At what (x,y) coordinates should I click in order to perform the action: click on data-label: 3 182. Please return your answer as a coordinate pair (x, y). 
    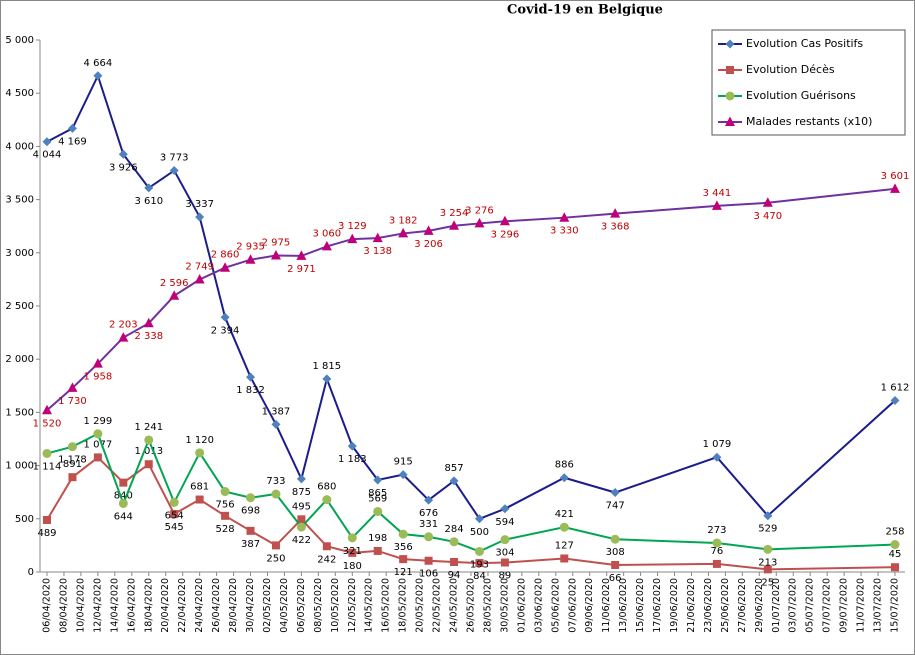
    Looking at the image, I should click on (403, 220).